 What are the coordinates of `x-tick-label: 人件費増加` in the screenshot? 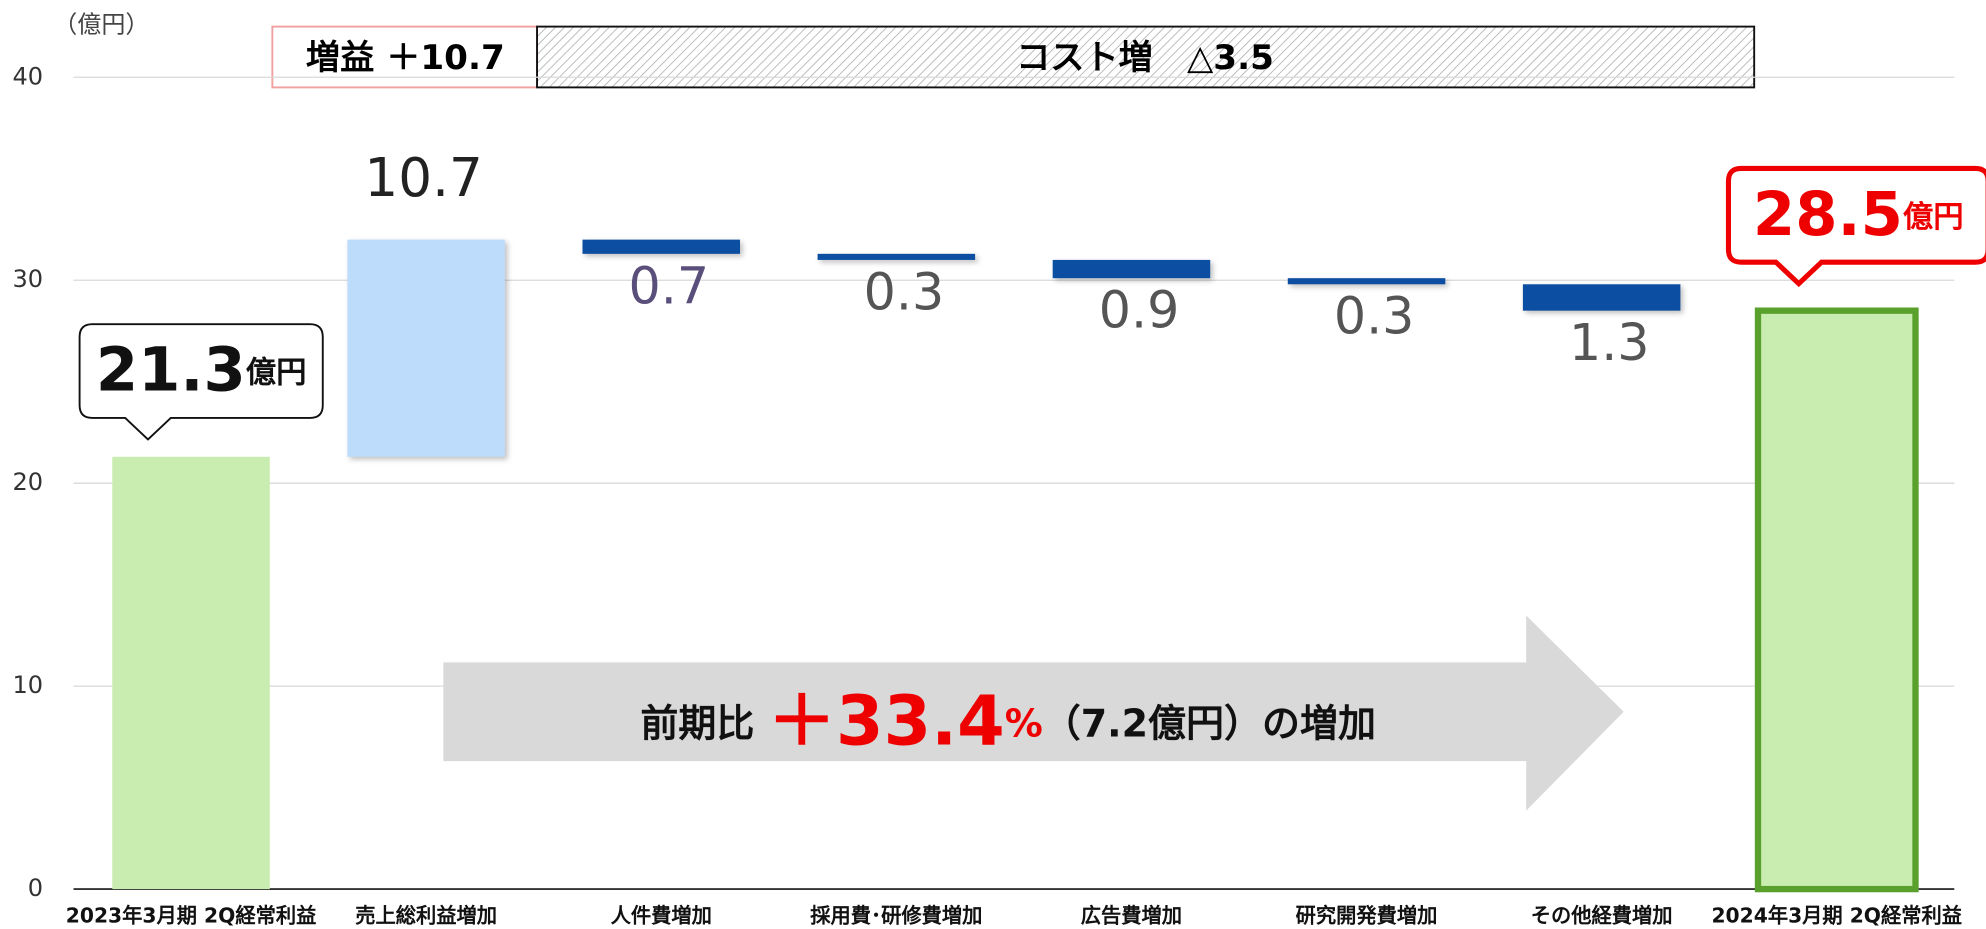 It's located at (661, 915).